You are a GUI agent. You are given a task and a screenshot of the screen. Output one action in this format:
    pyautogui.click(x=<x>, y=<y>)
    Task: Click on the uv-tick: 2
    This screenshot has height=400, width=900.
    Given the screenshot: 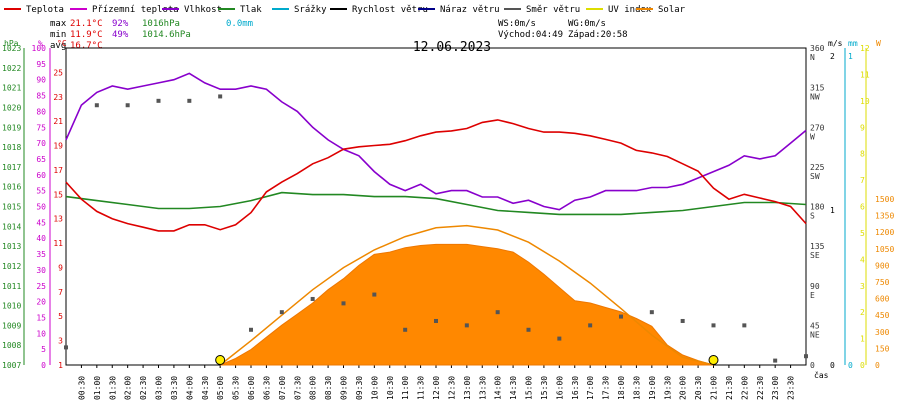 What is the action you would take?
    pyautogui.click(x=862, y=312)
    